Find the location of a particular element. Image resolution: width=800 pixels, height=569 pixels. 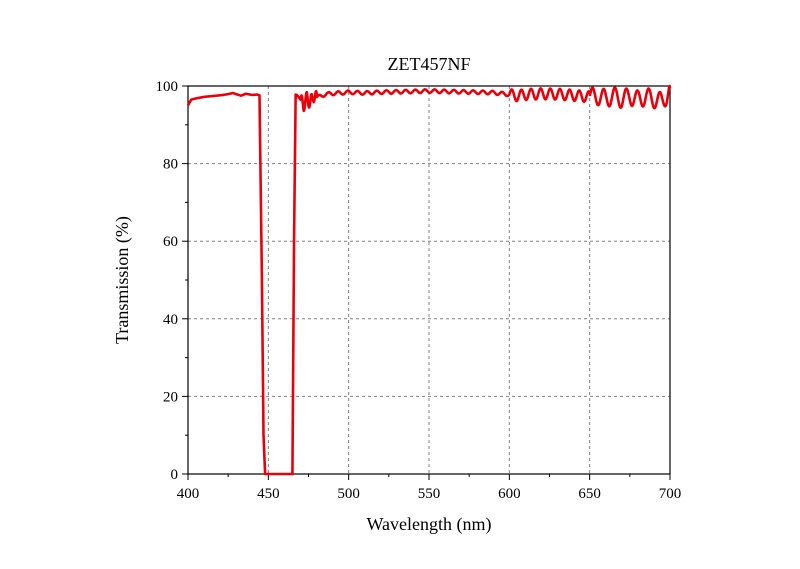

chart-title: ZET457NF is located at coordinates (429, 64).